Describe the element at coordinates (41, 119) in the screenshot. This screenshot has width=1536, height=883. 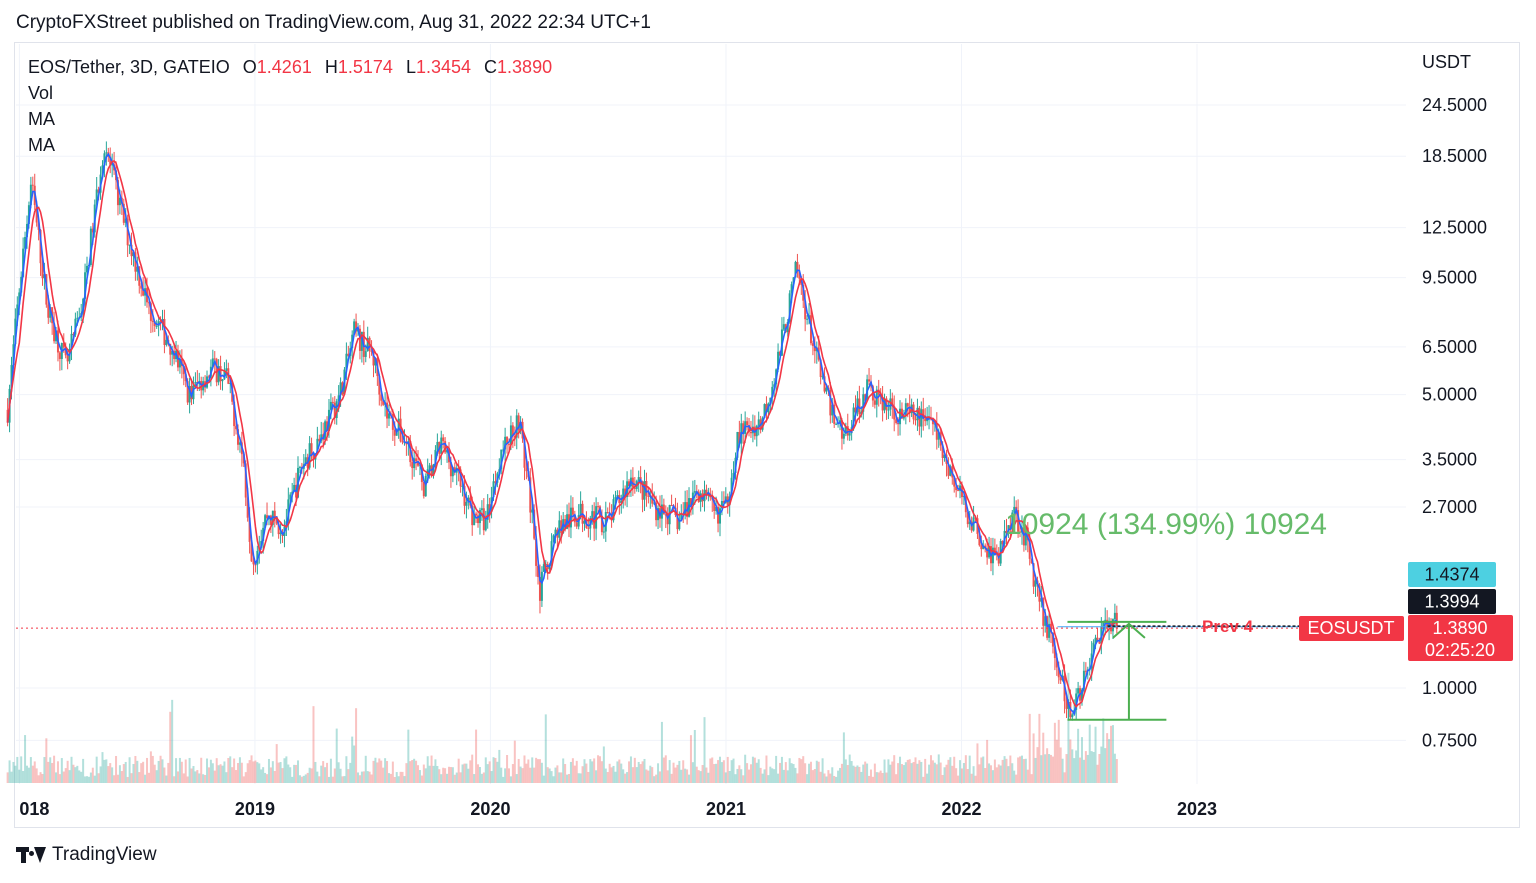
I see `indicator-ma-1: MA` at that location.